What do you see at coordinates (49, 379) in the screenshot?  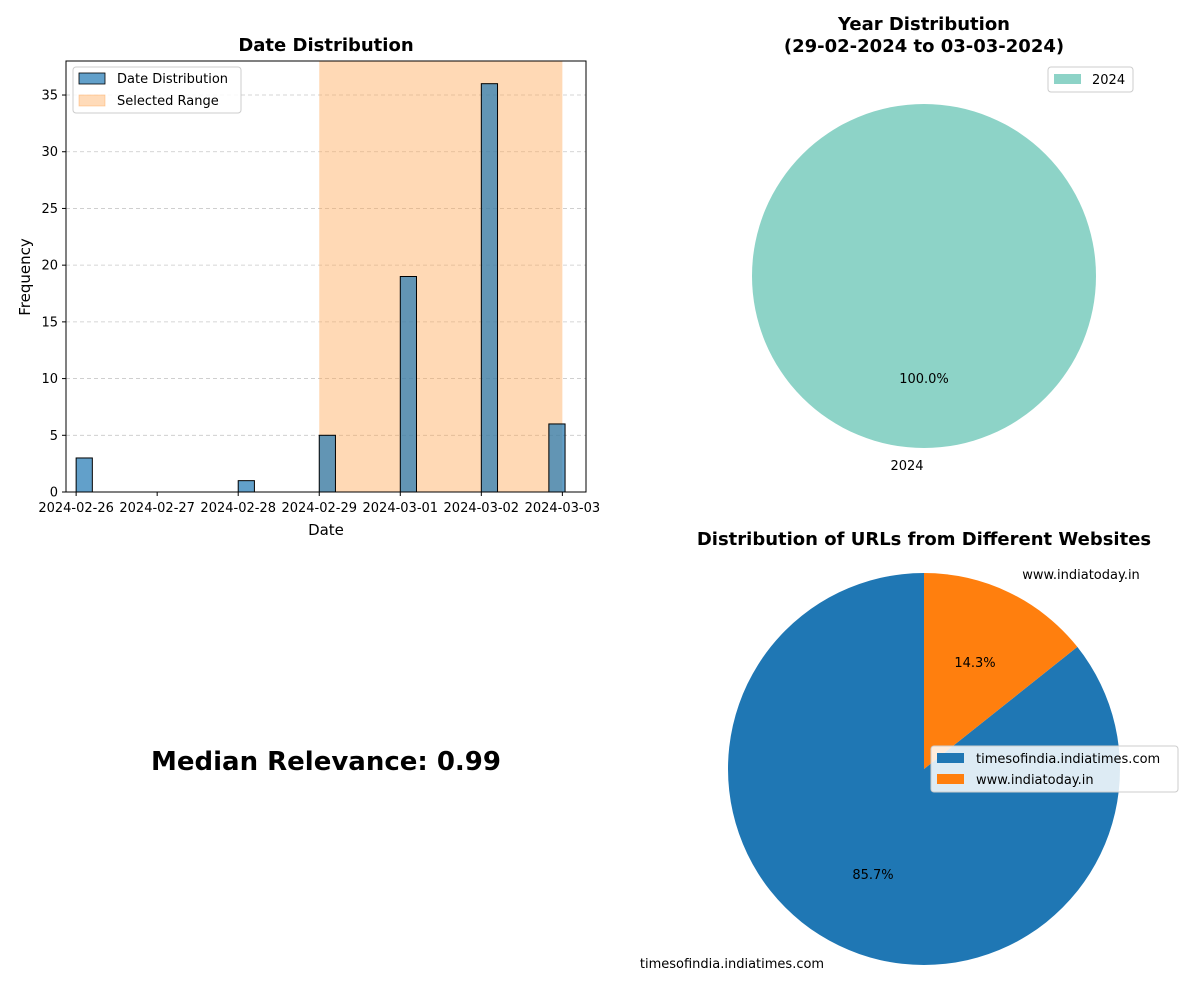 I see `hist-y-tick-label: 10` at bounding box center [49, 379].